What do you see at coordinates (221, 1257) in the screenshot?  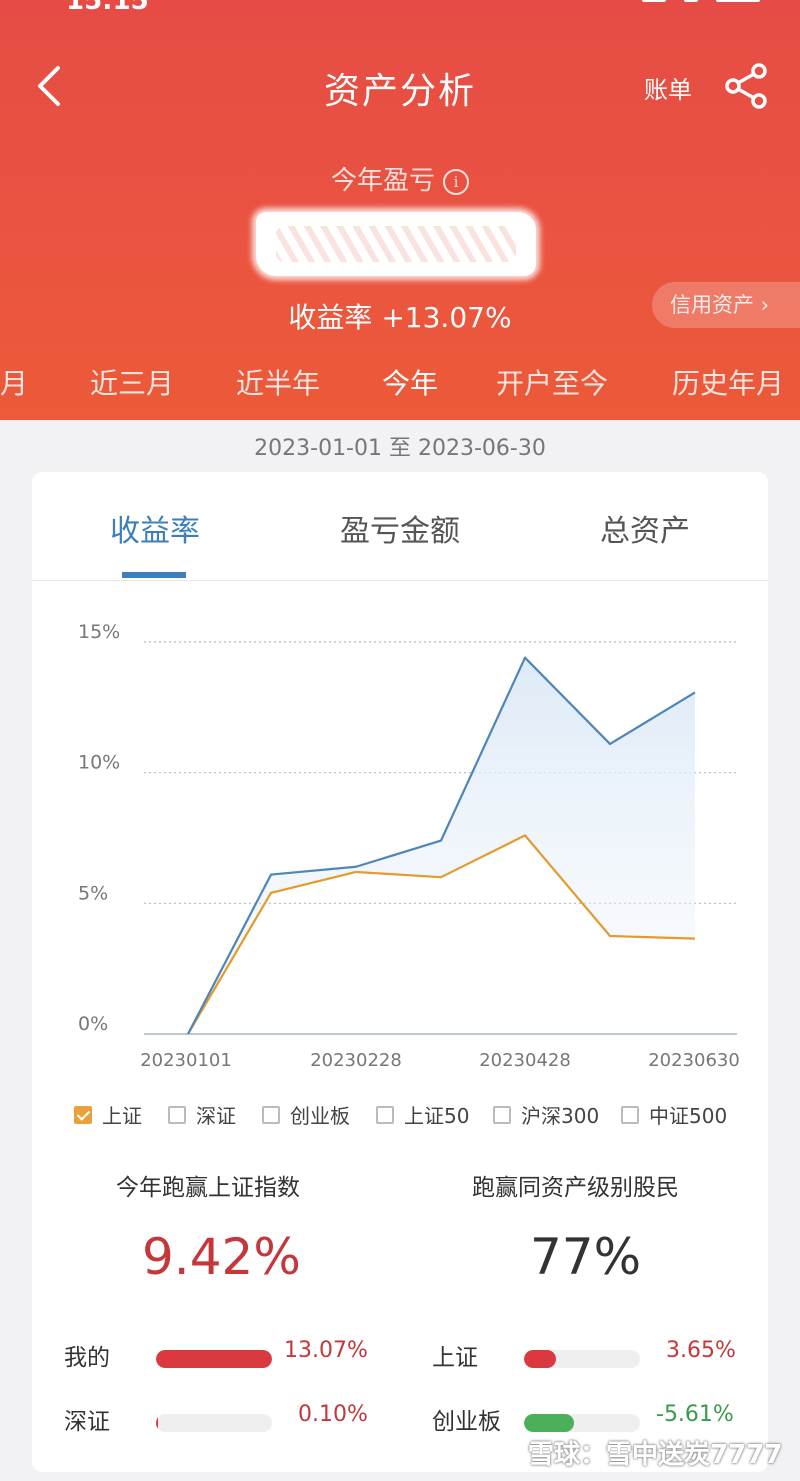 I see `beat-index-value: 9.42%` at bounding box center [221, 1257].